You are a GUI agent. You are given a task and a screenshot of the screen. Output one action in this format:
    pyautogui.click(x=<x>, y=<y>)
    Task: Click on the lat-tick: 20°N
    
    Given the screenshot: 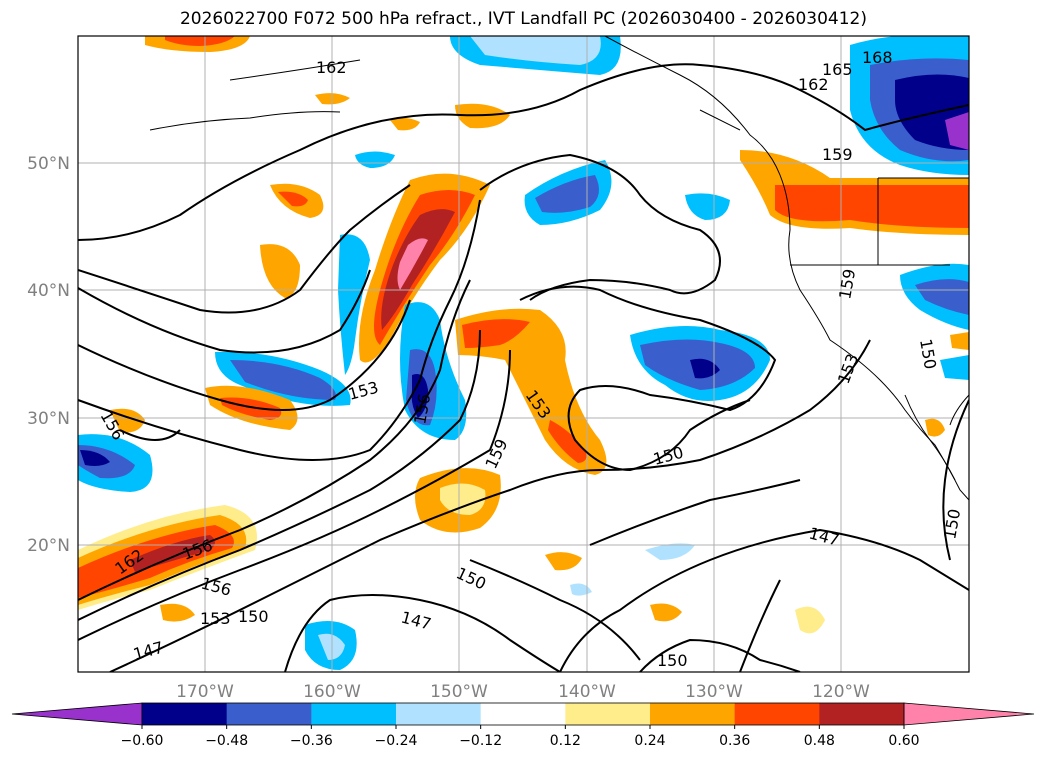 What is the action you would take?
    pyautogui.click(x=48, y=546)
    